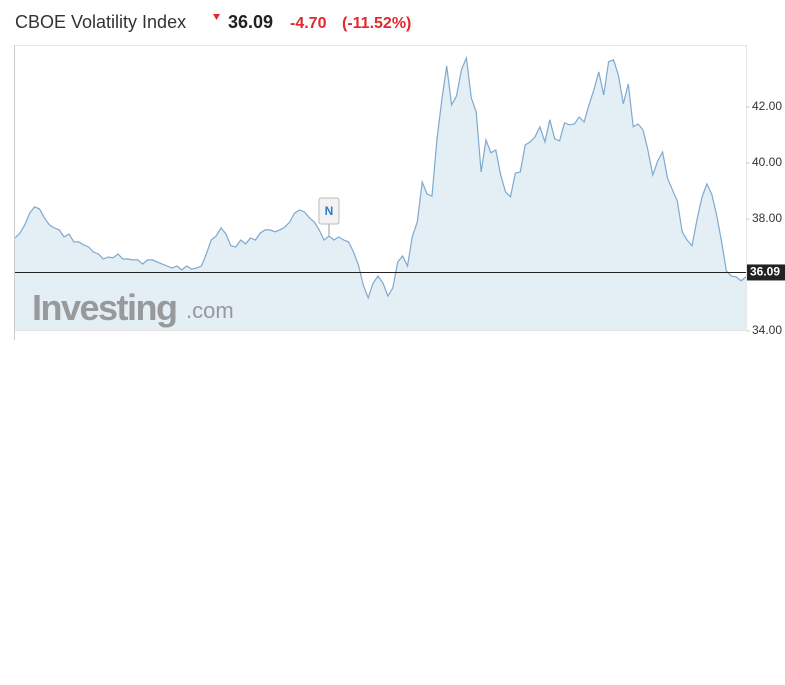 This screenshot has height=685, width=785. I want to click on news-marker-label: N, so click(329, 211).